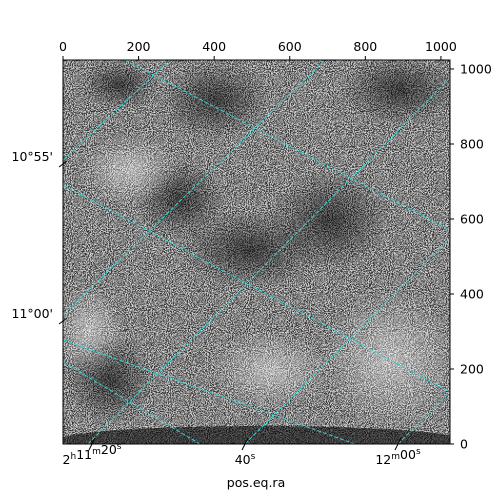  I want to click on ra-axis: 2h11m20s 40s 12m00s, so click(242, 452).